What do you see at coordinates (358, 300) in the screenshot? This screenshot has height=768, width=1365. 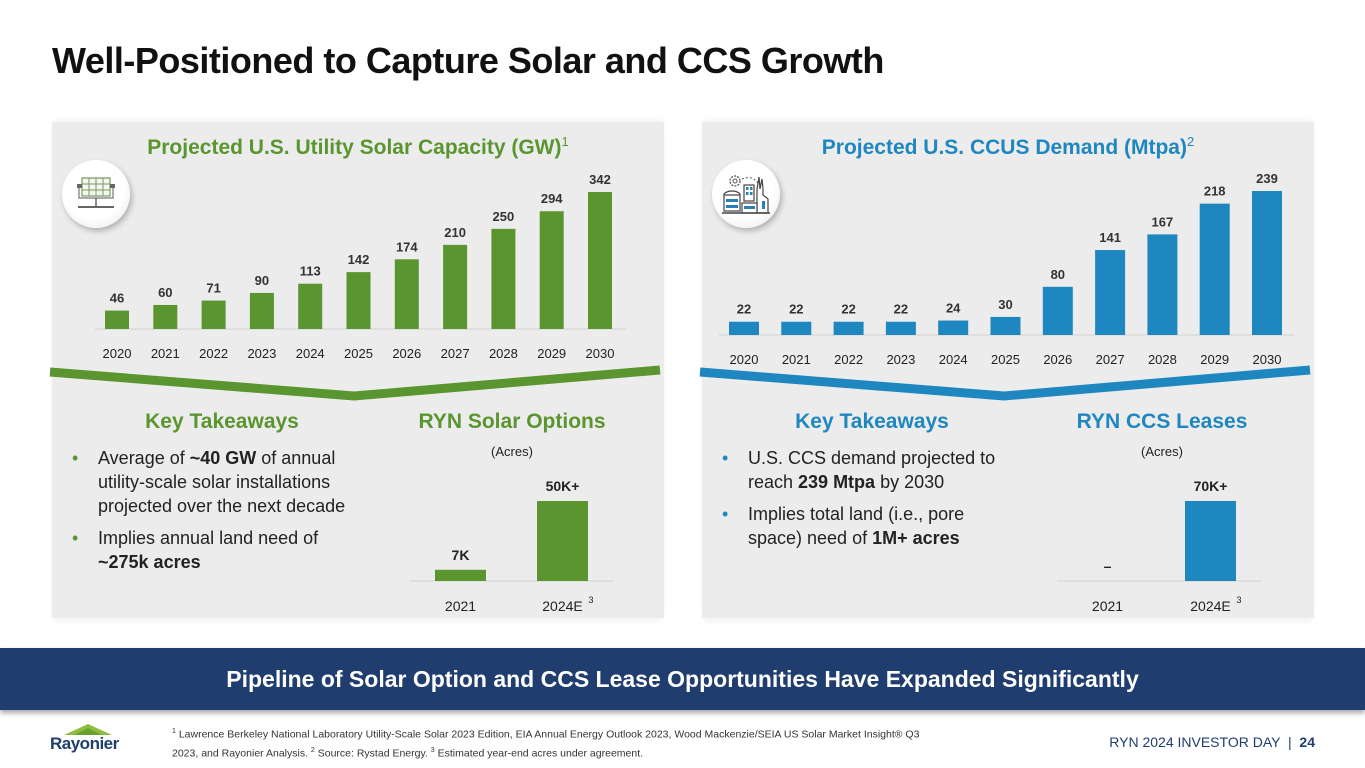 I see `bar-2025` at bounding box center [358, 300].